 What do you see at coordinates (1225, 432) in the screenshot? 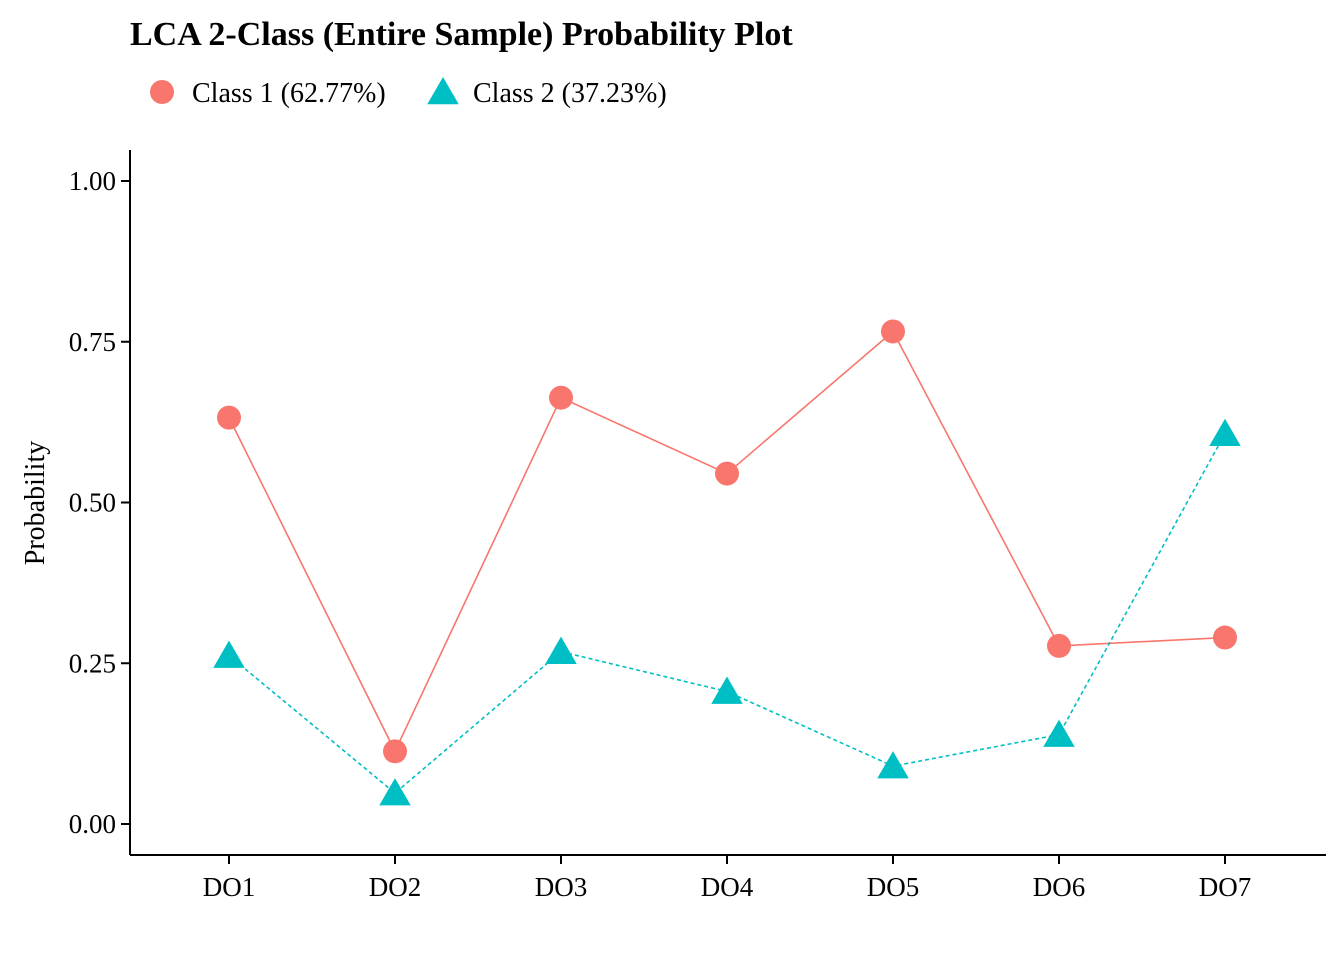
I see `series-2-point-do7` at bounding box center [1225, 432].